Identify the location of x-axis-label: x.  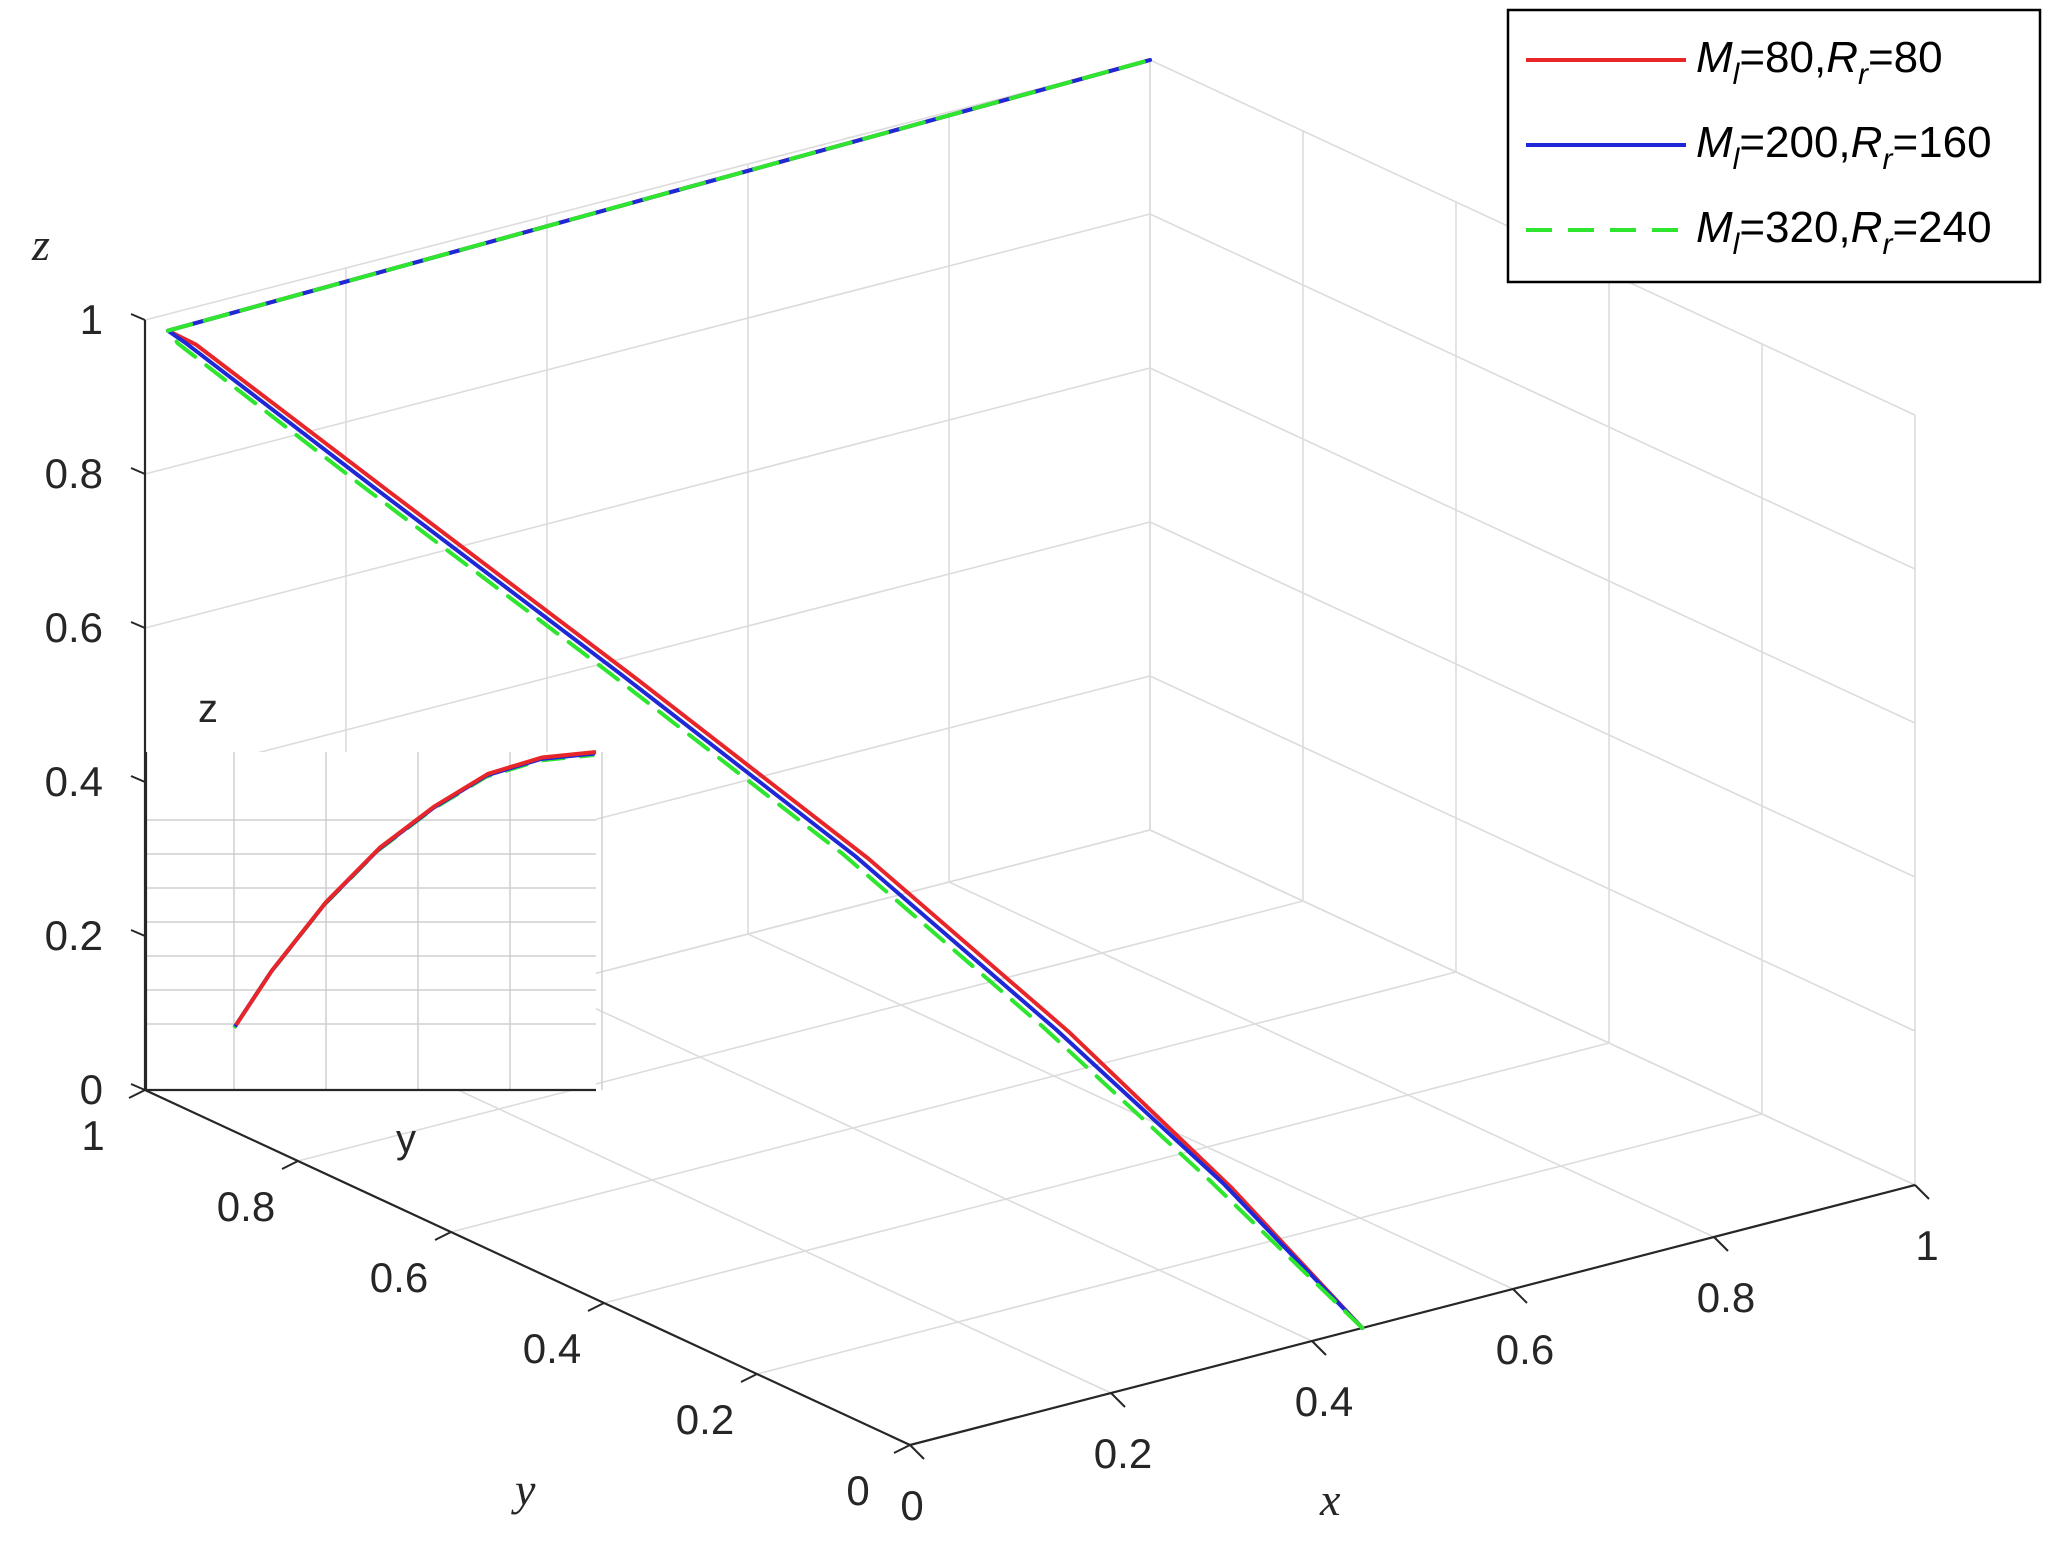
(1330, 1499).